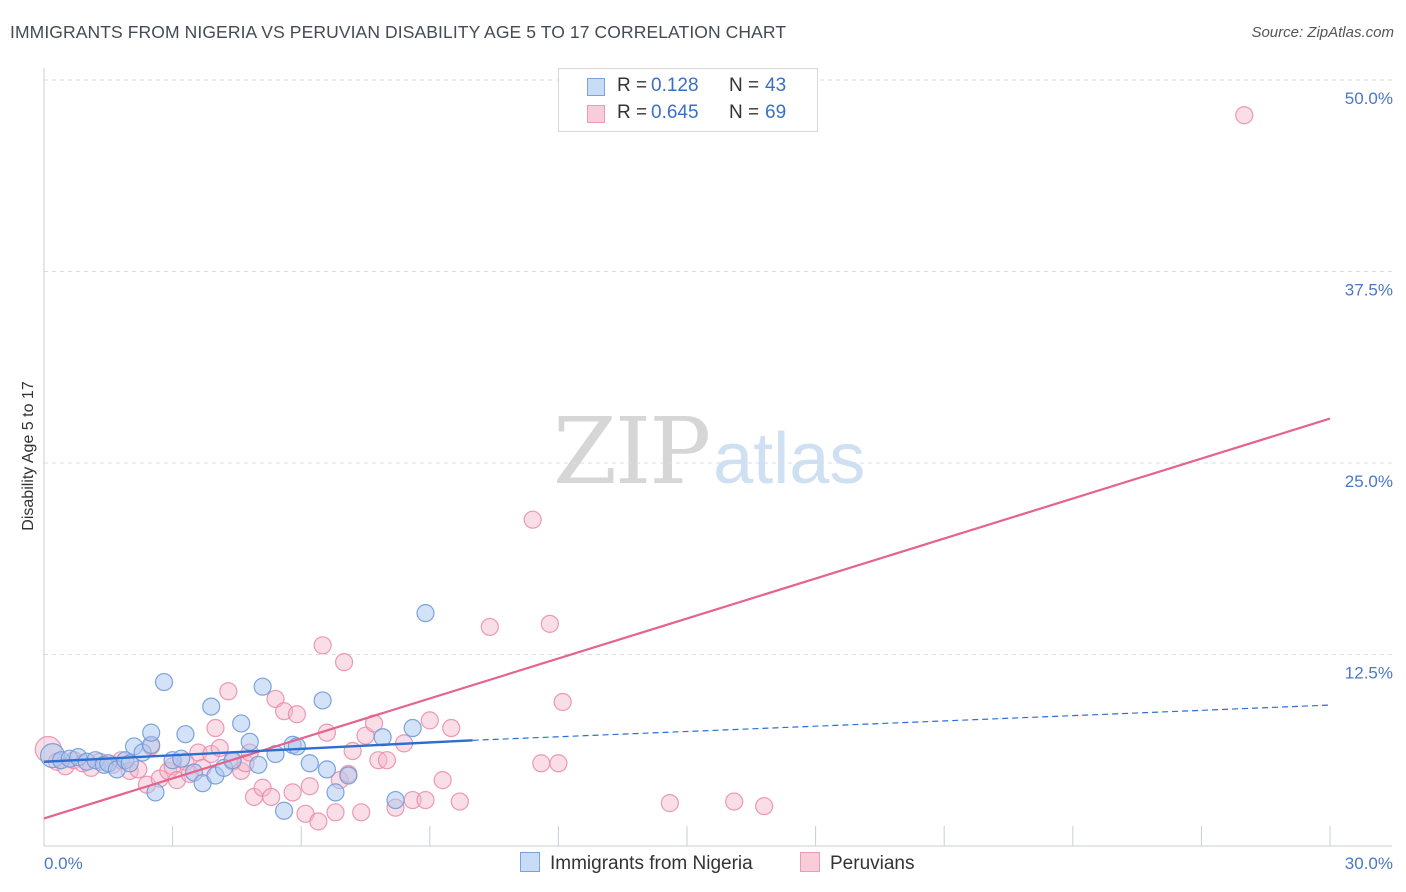 This screenshot has width=1406, height=892. I want to click on bottom-legend-nigeria: Immigrants from Nigeria, so click(636, 863).